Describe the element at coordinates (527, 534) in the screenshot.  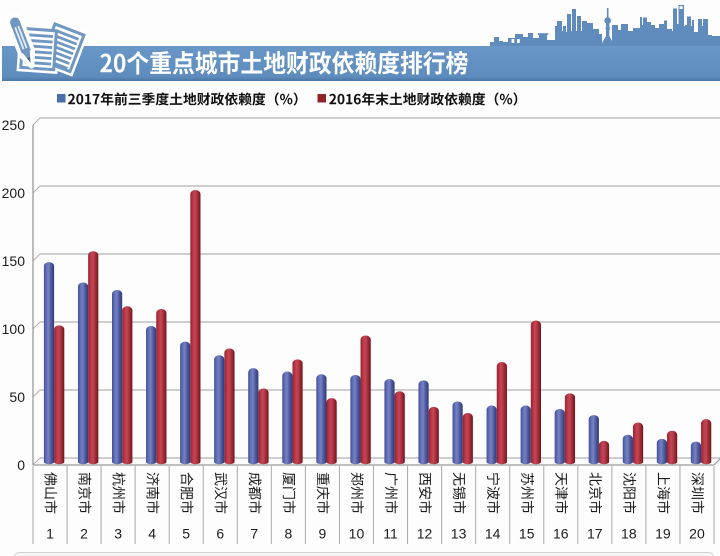
I see `svg-text: 15` at that location.